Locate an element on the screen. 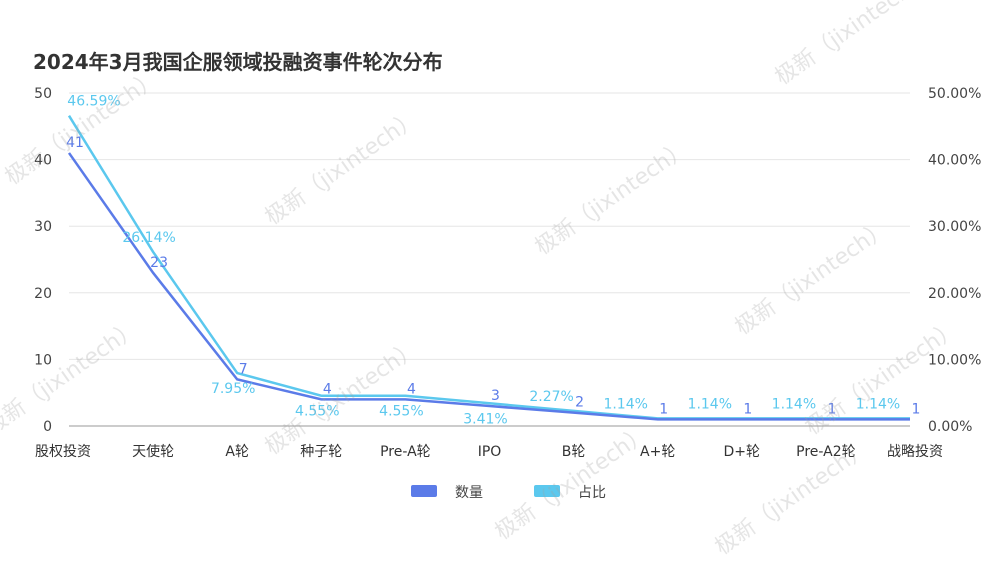  chart-title: 2024年3月我国企服领域投融资事件轮次分布 is located at coordinates (238, 62).